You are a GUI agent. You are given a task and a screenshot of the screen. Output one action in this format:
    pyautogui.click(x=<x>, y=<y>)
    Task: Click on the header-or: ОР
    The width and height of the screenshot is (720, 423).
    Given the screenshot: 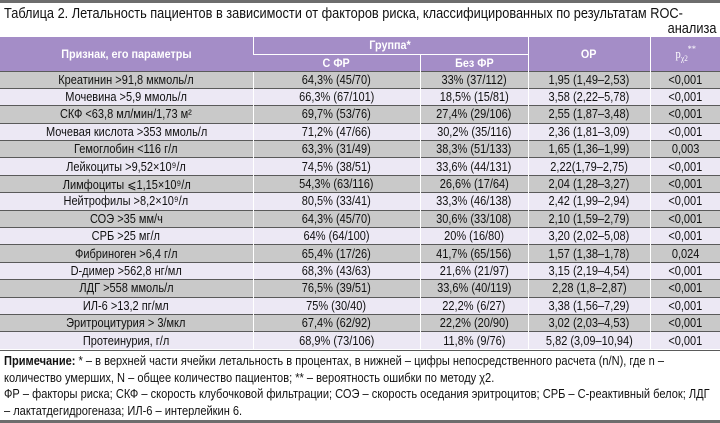 What is the action you would take?
    pyautogui.click(x=588, y=54)
    